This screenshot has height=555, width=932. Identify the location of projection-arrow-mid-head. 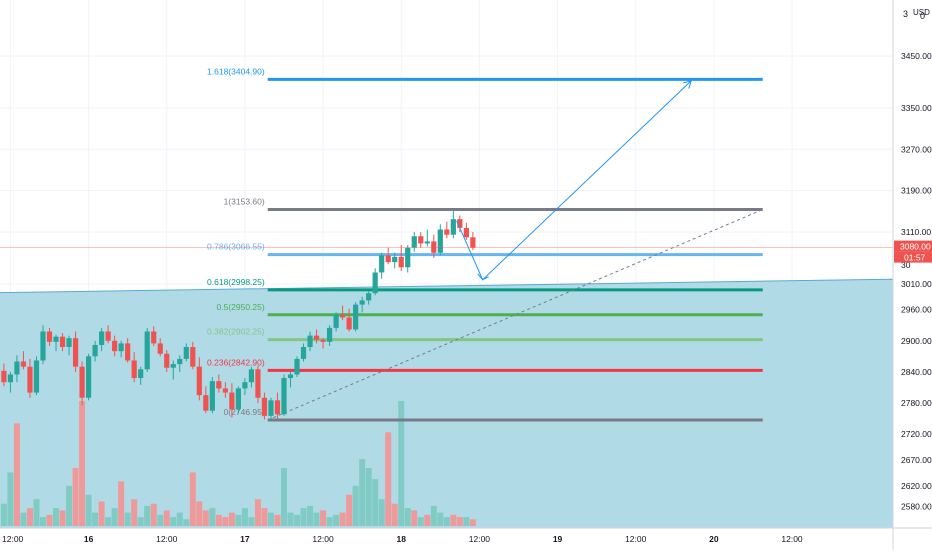
(483, 277).